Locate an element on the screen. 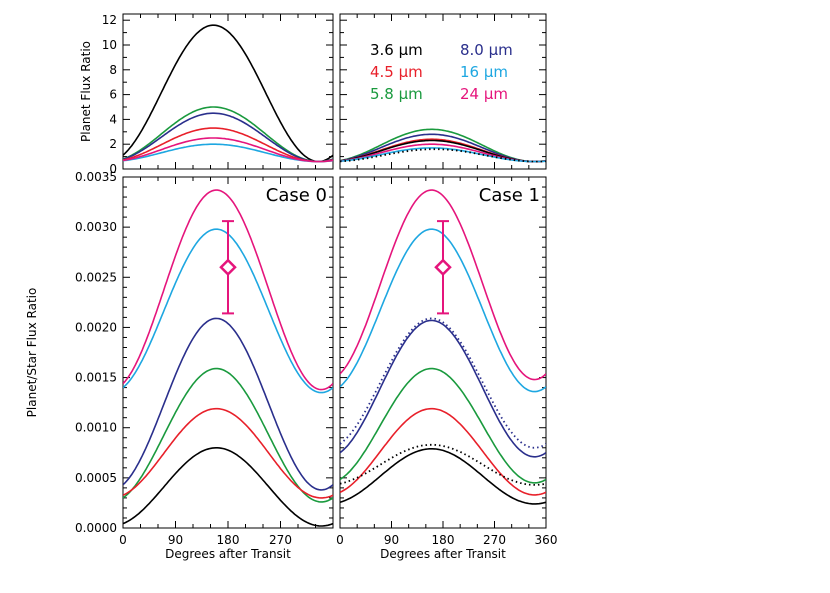 The height and width of the screenshot is (593, 830). legend-entry-5-8-um: 5.8 μm is located at coordinates (396, 94).